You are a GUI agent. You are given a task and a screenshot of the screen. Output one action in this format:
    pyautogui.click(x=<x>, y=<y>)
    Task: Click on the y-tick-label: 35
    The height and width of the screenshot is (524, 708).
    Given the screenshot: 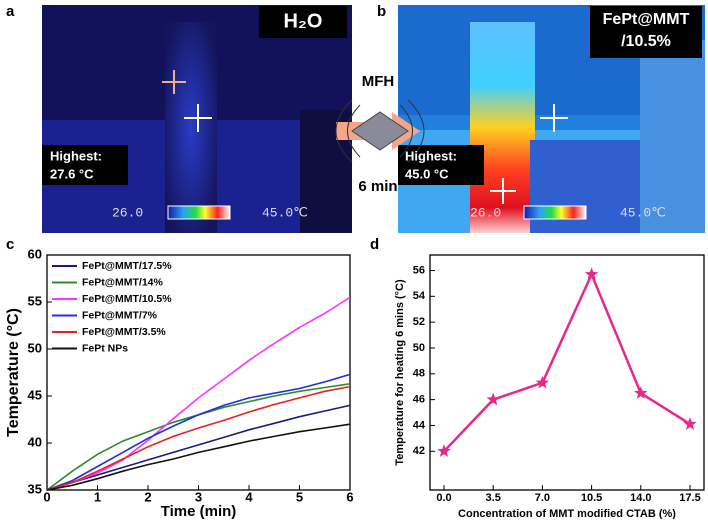 What is the action you would take?
    pyautogui.click(x=35, y=488)
    